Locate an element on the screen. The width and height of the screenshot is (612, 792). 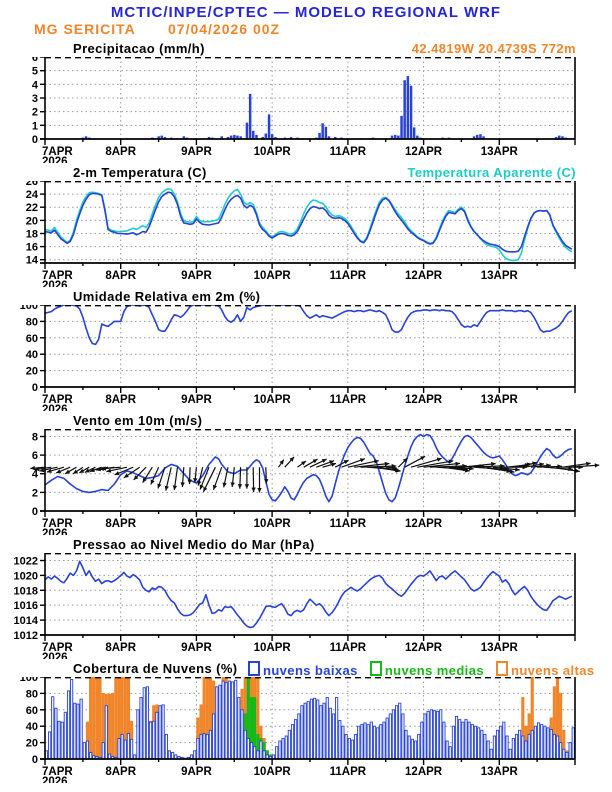
legend-label-high: nuvens altas is located at coordinates (552, 670).